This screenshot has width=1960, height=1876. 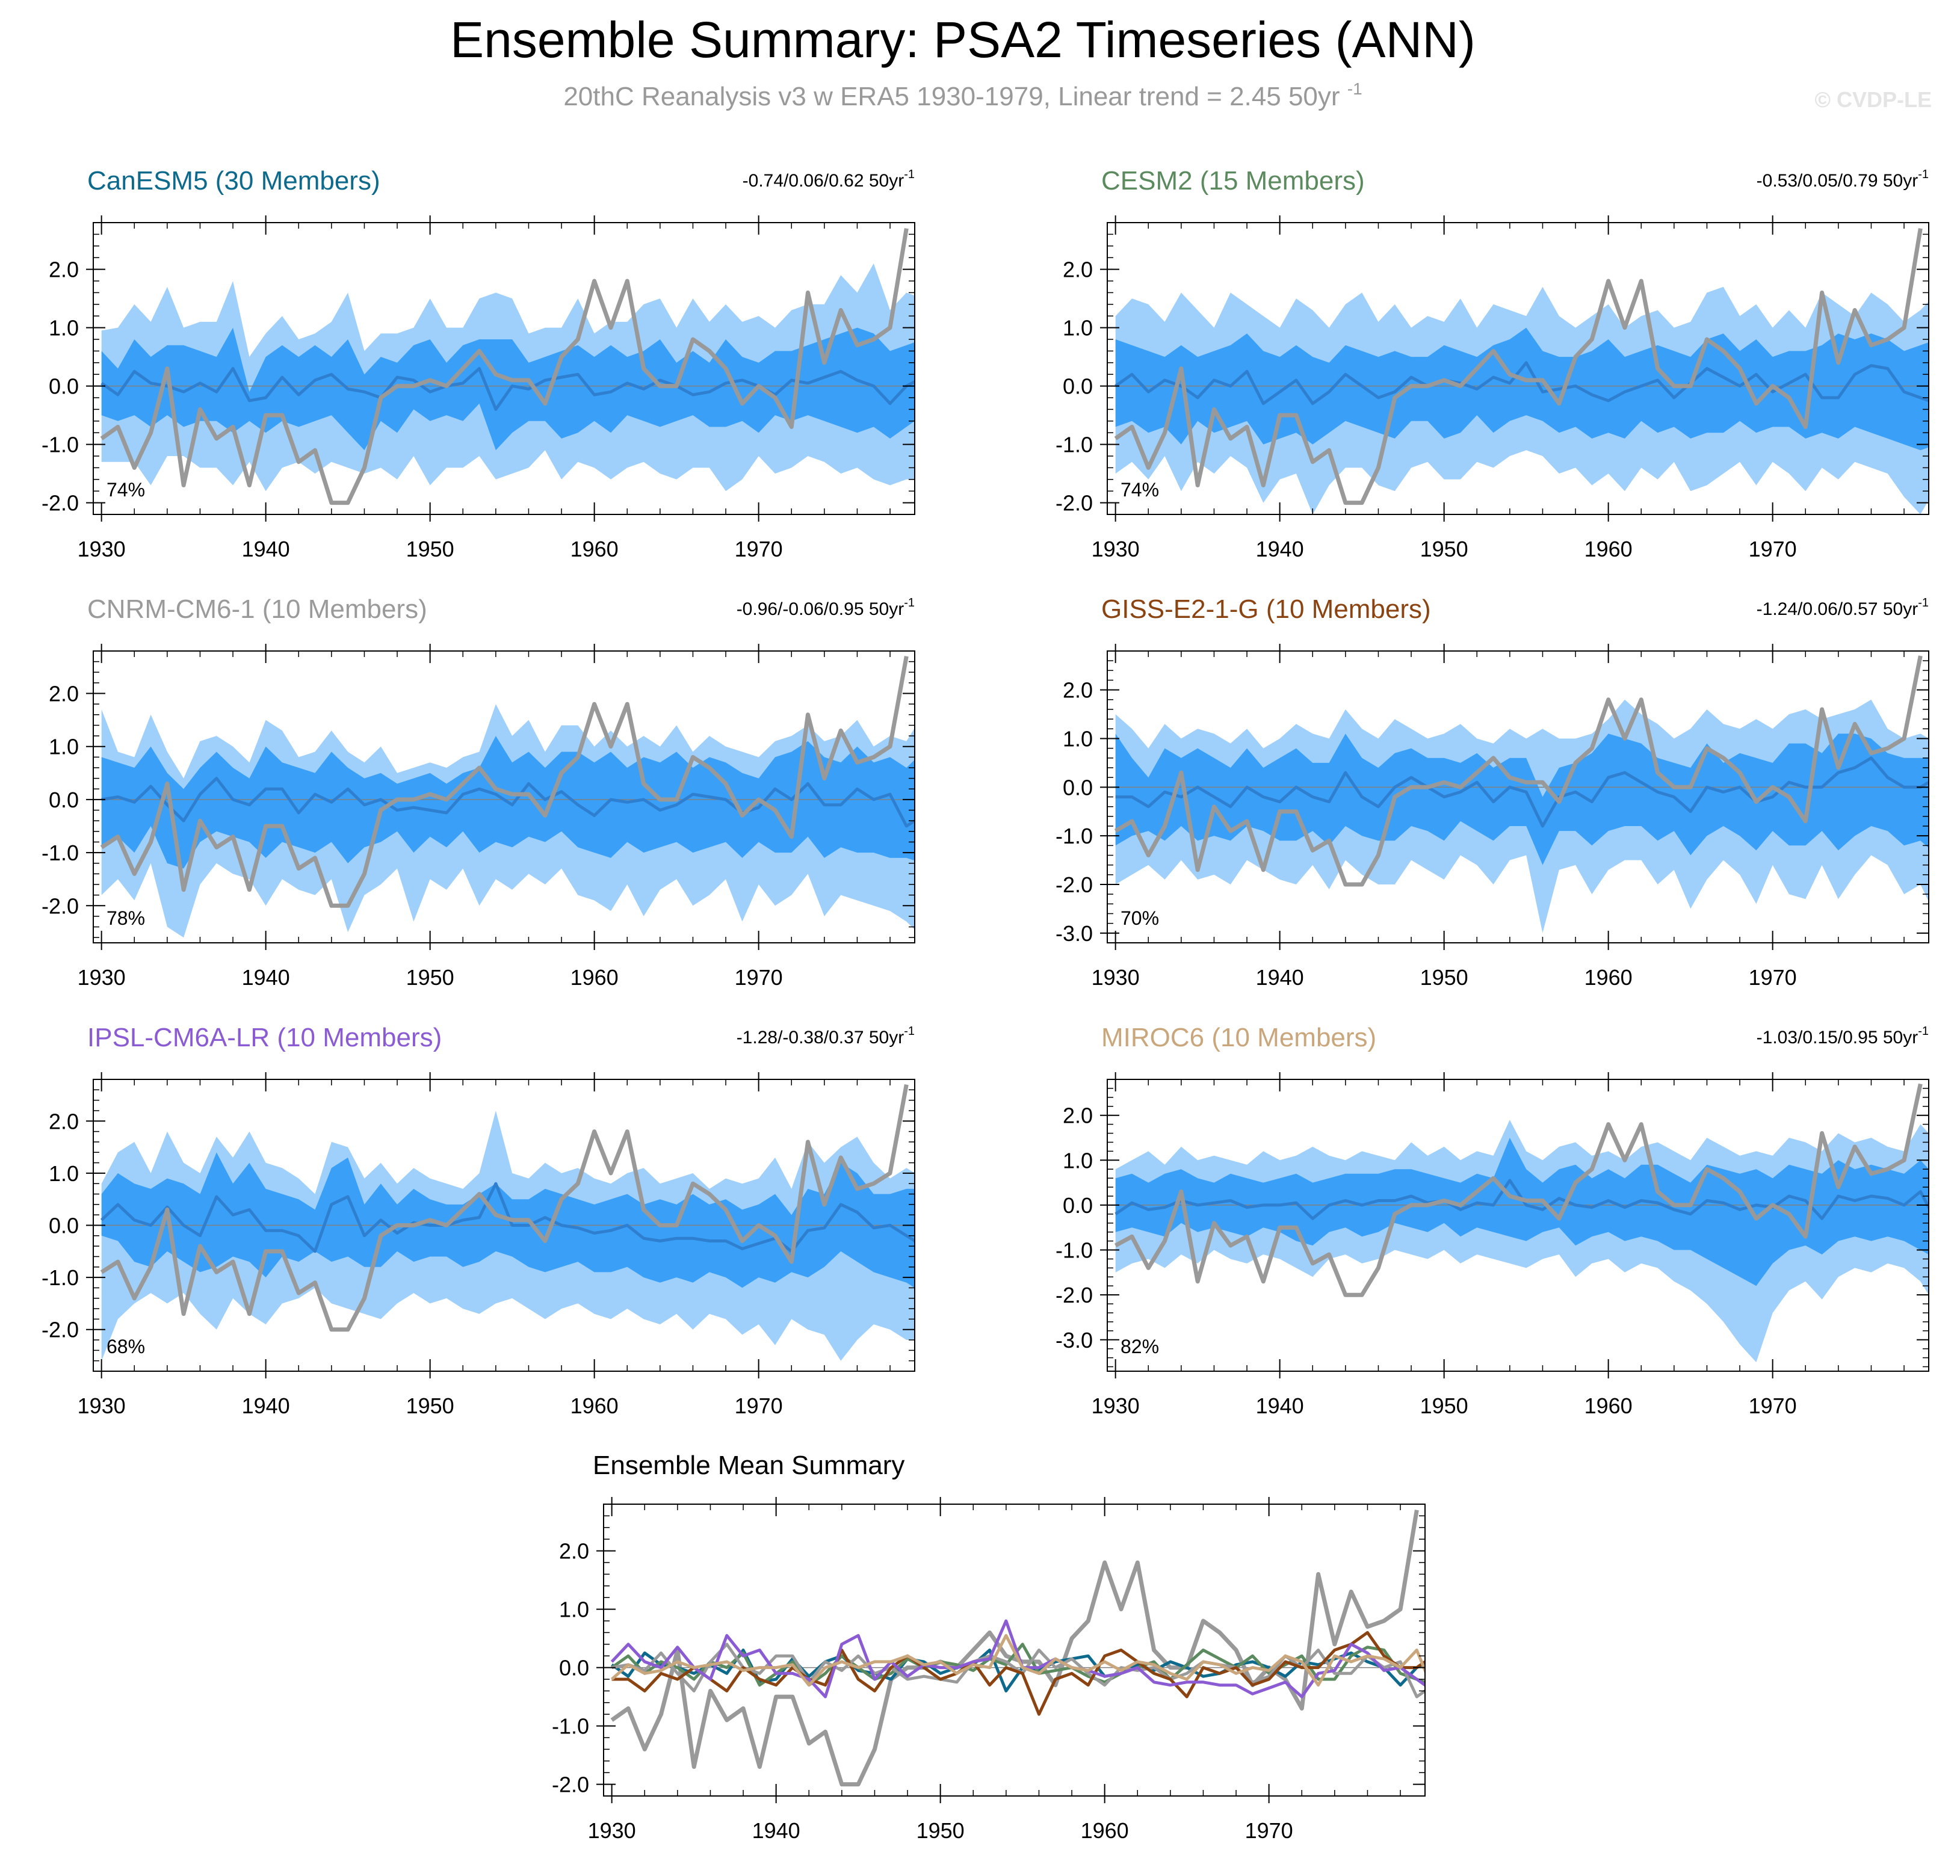 I want to click on panel-2-trend-label-sup: -1, so click(x=1923, y=175).